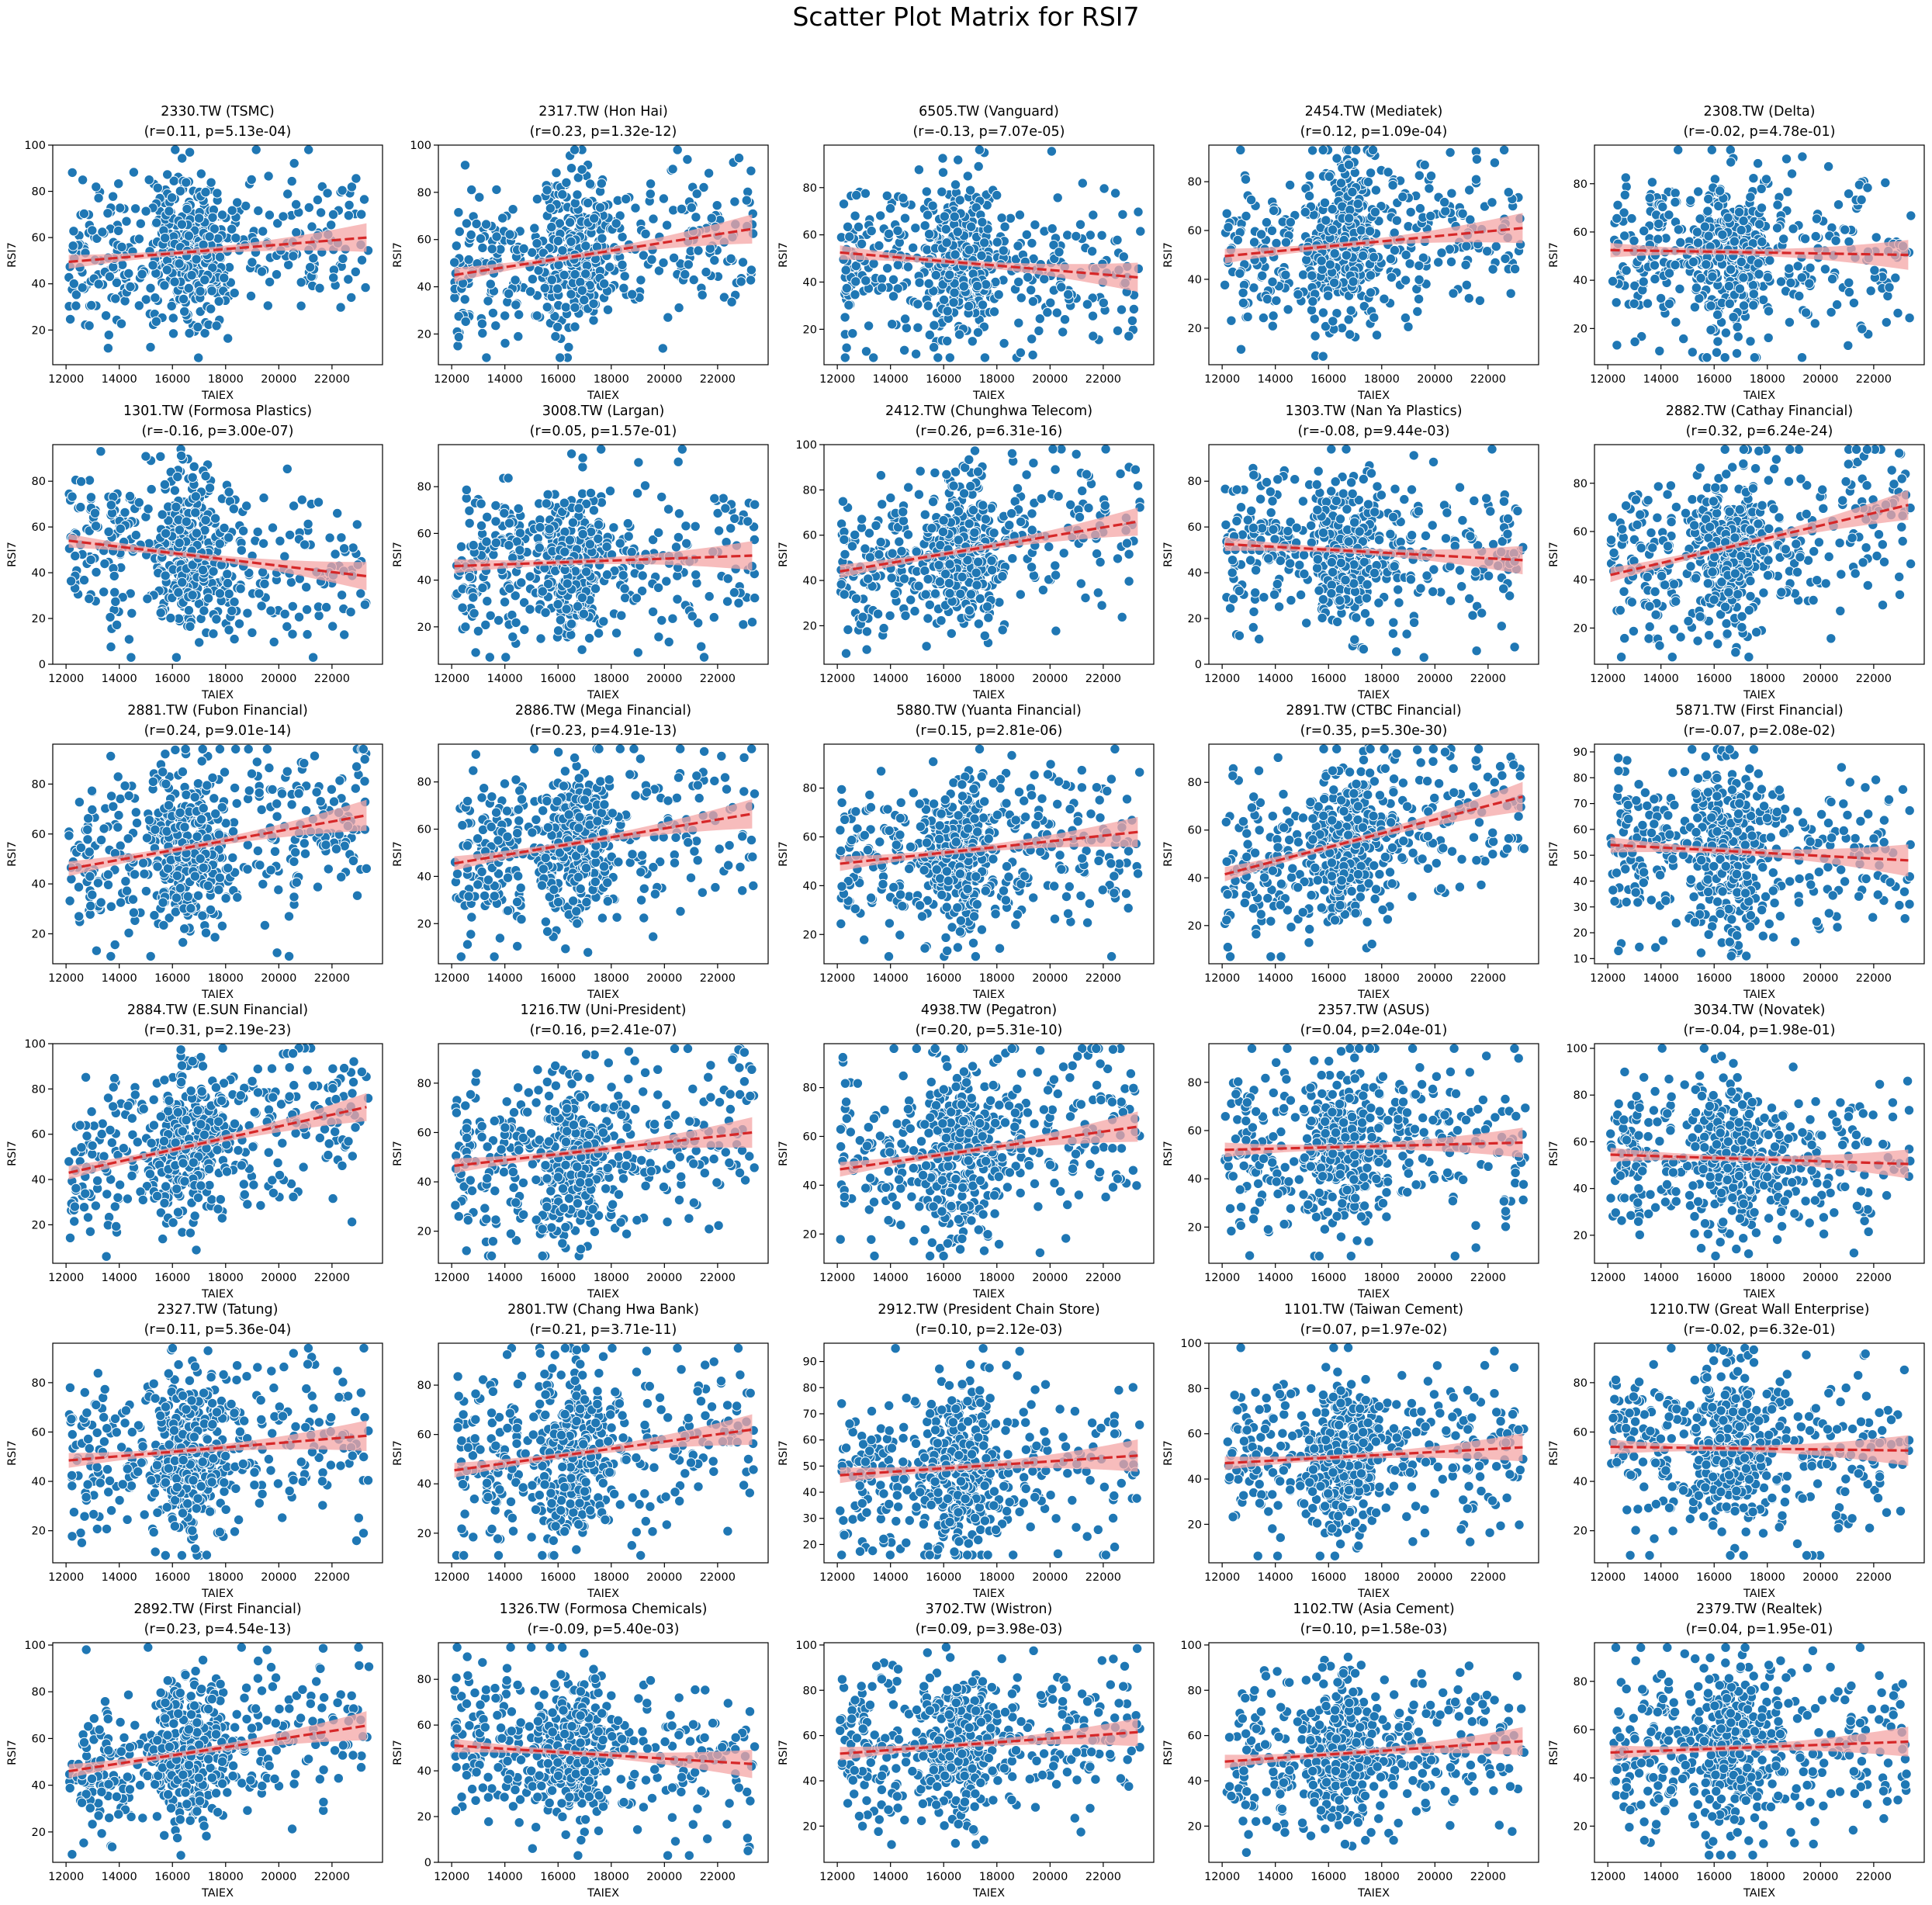 The width and height of the screenshot is (1932, 1905). I want to click on y-tick-label: 80, so click(1195, 182).